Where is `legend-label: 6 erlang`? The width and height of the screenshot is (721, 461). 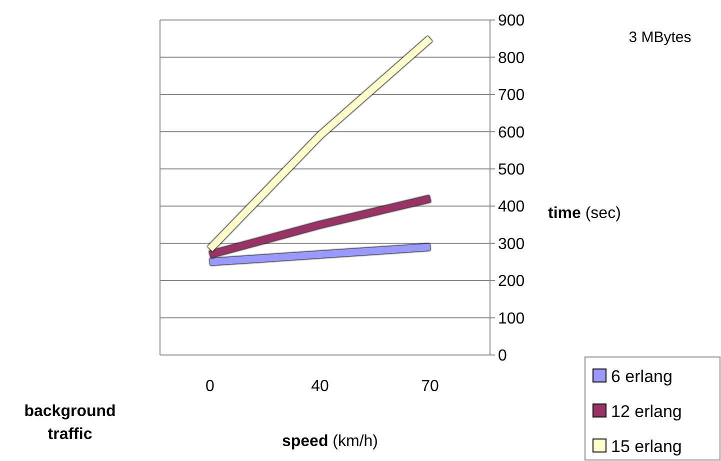
legend-label: 6 erlang is located at coordinates (641, 376).